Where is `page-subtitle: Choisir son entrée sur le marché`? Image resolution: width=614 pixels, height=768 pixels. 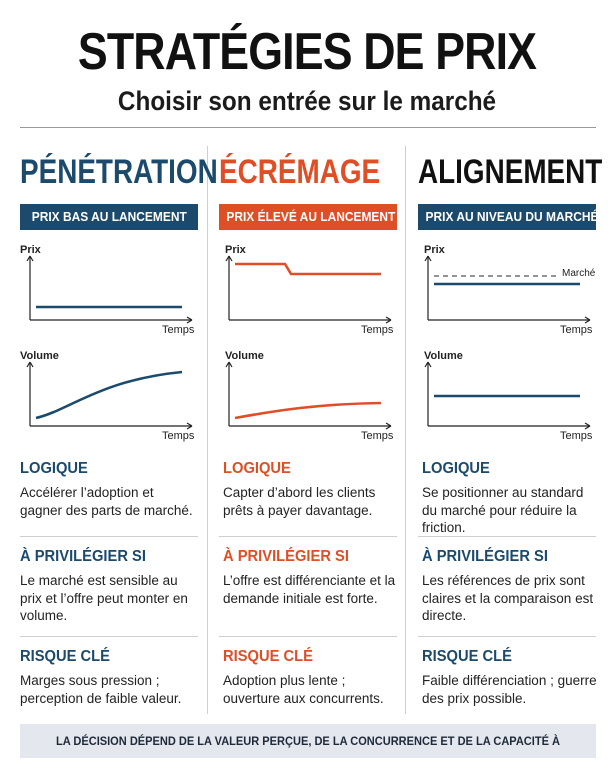
page-subtitle: Choisir son entrée sur le marché is located at coordinates (307, 101).